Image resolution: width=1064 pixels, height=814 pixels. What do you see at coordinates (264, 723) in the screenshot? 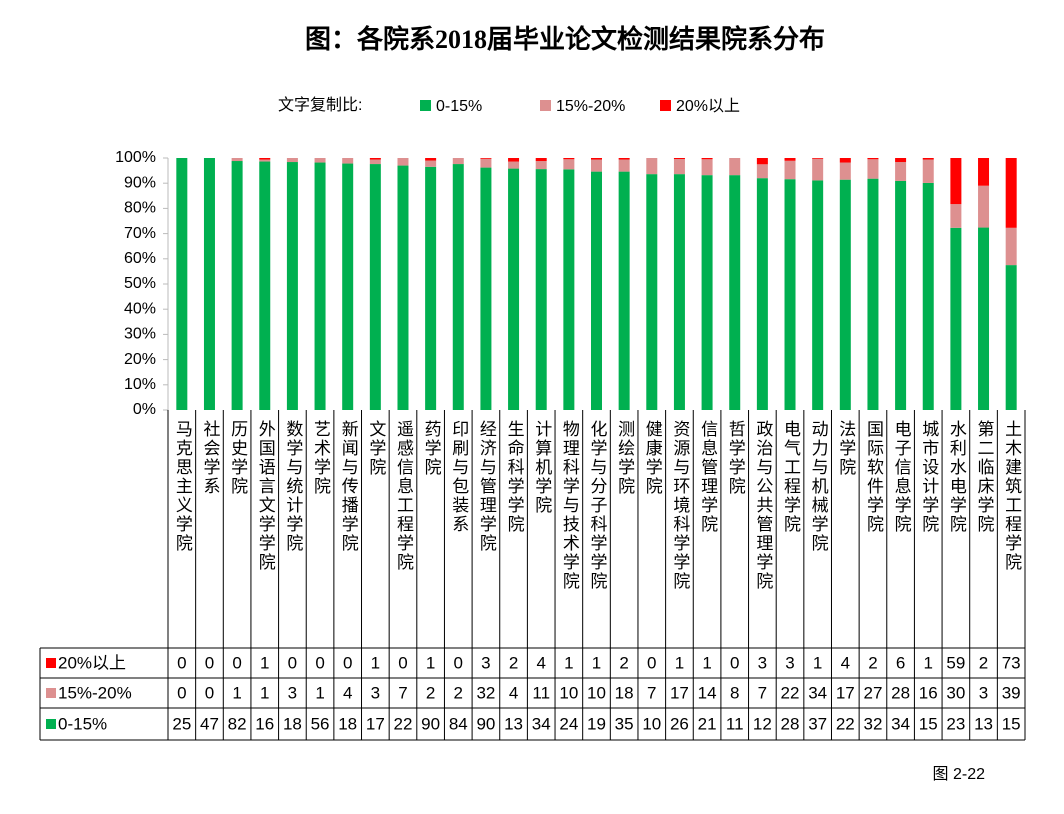
I see `table-cell: 16` at bounding box center [264, 723].